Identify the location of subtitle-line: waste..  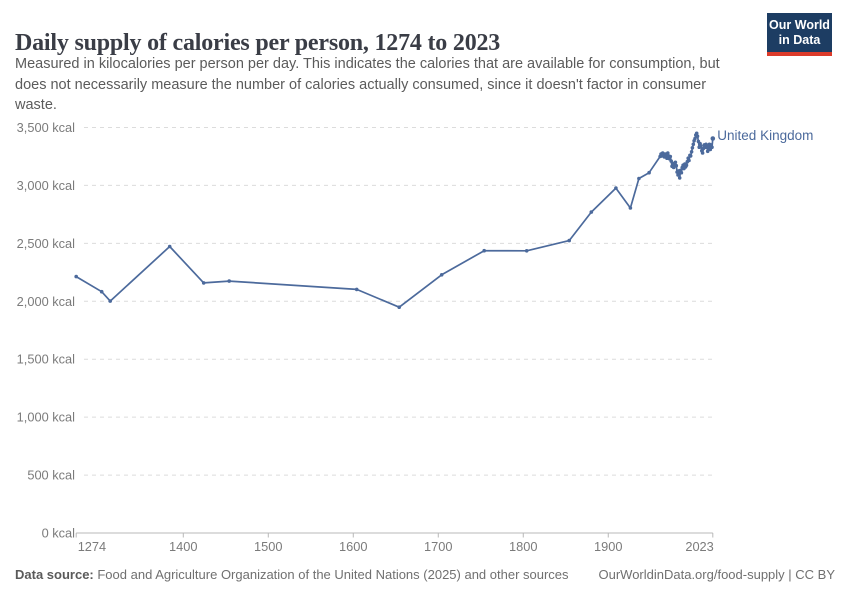
(36, 105).